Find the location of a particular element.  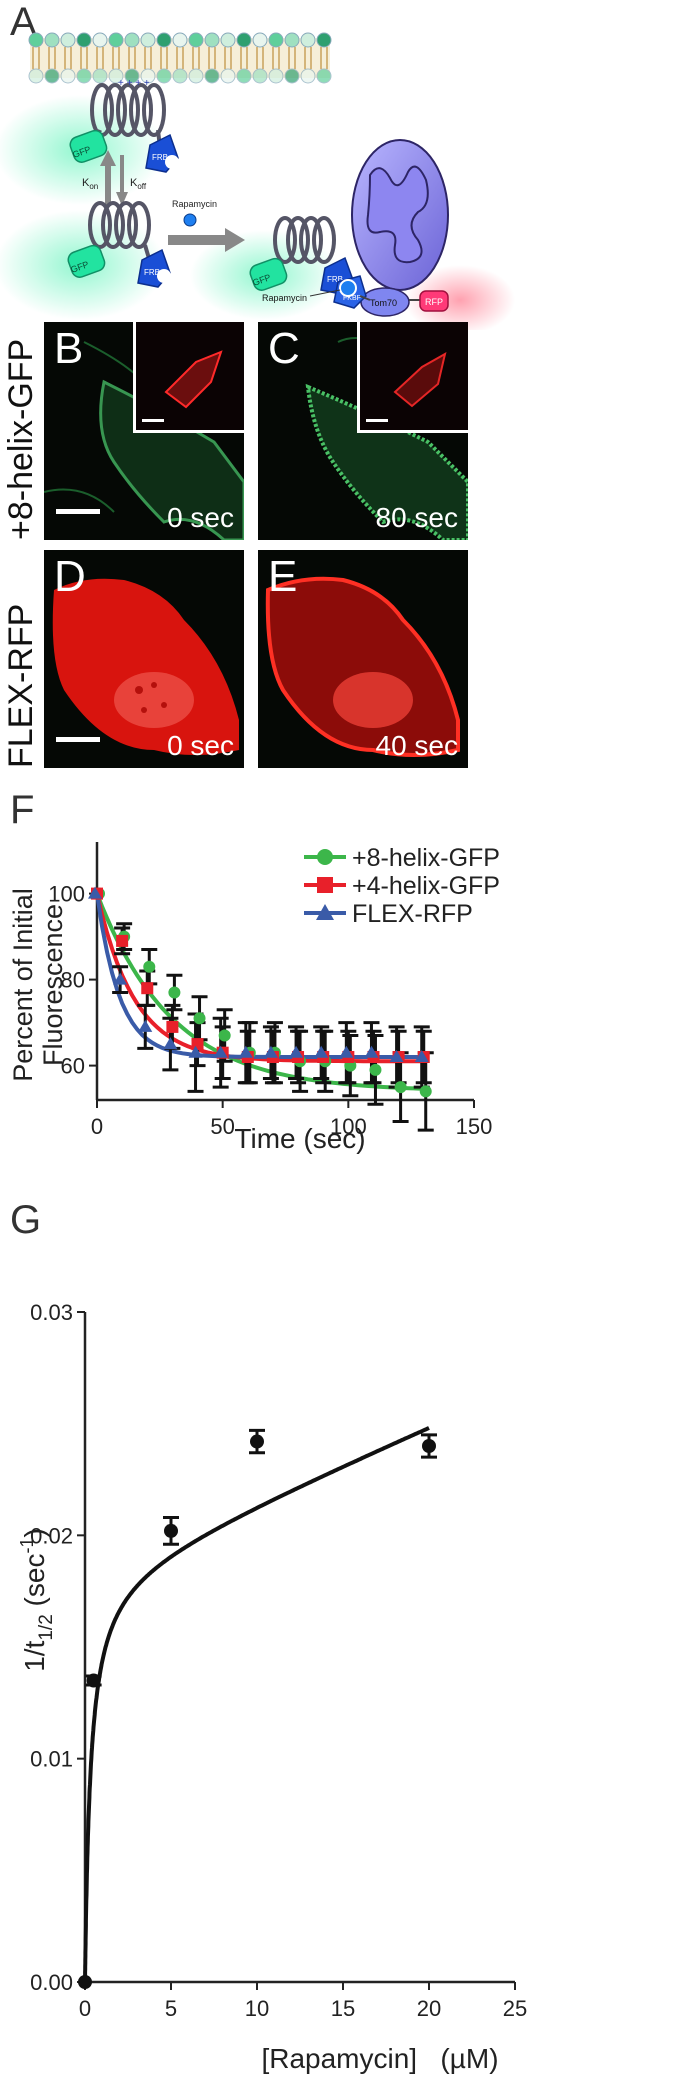

rapamycin-molecule-icon is located at coordinates (190, 220).